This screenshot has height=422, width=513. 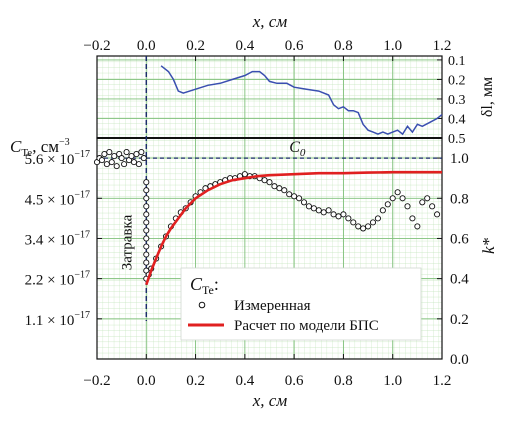 I want to click on right-y-tick-label: 0.2, so click(x=459, y=320).